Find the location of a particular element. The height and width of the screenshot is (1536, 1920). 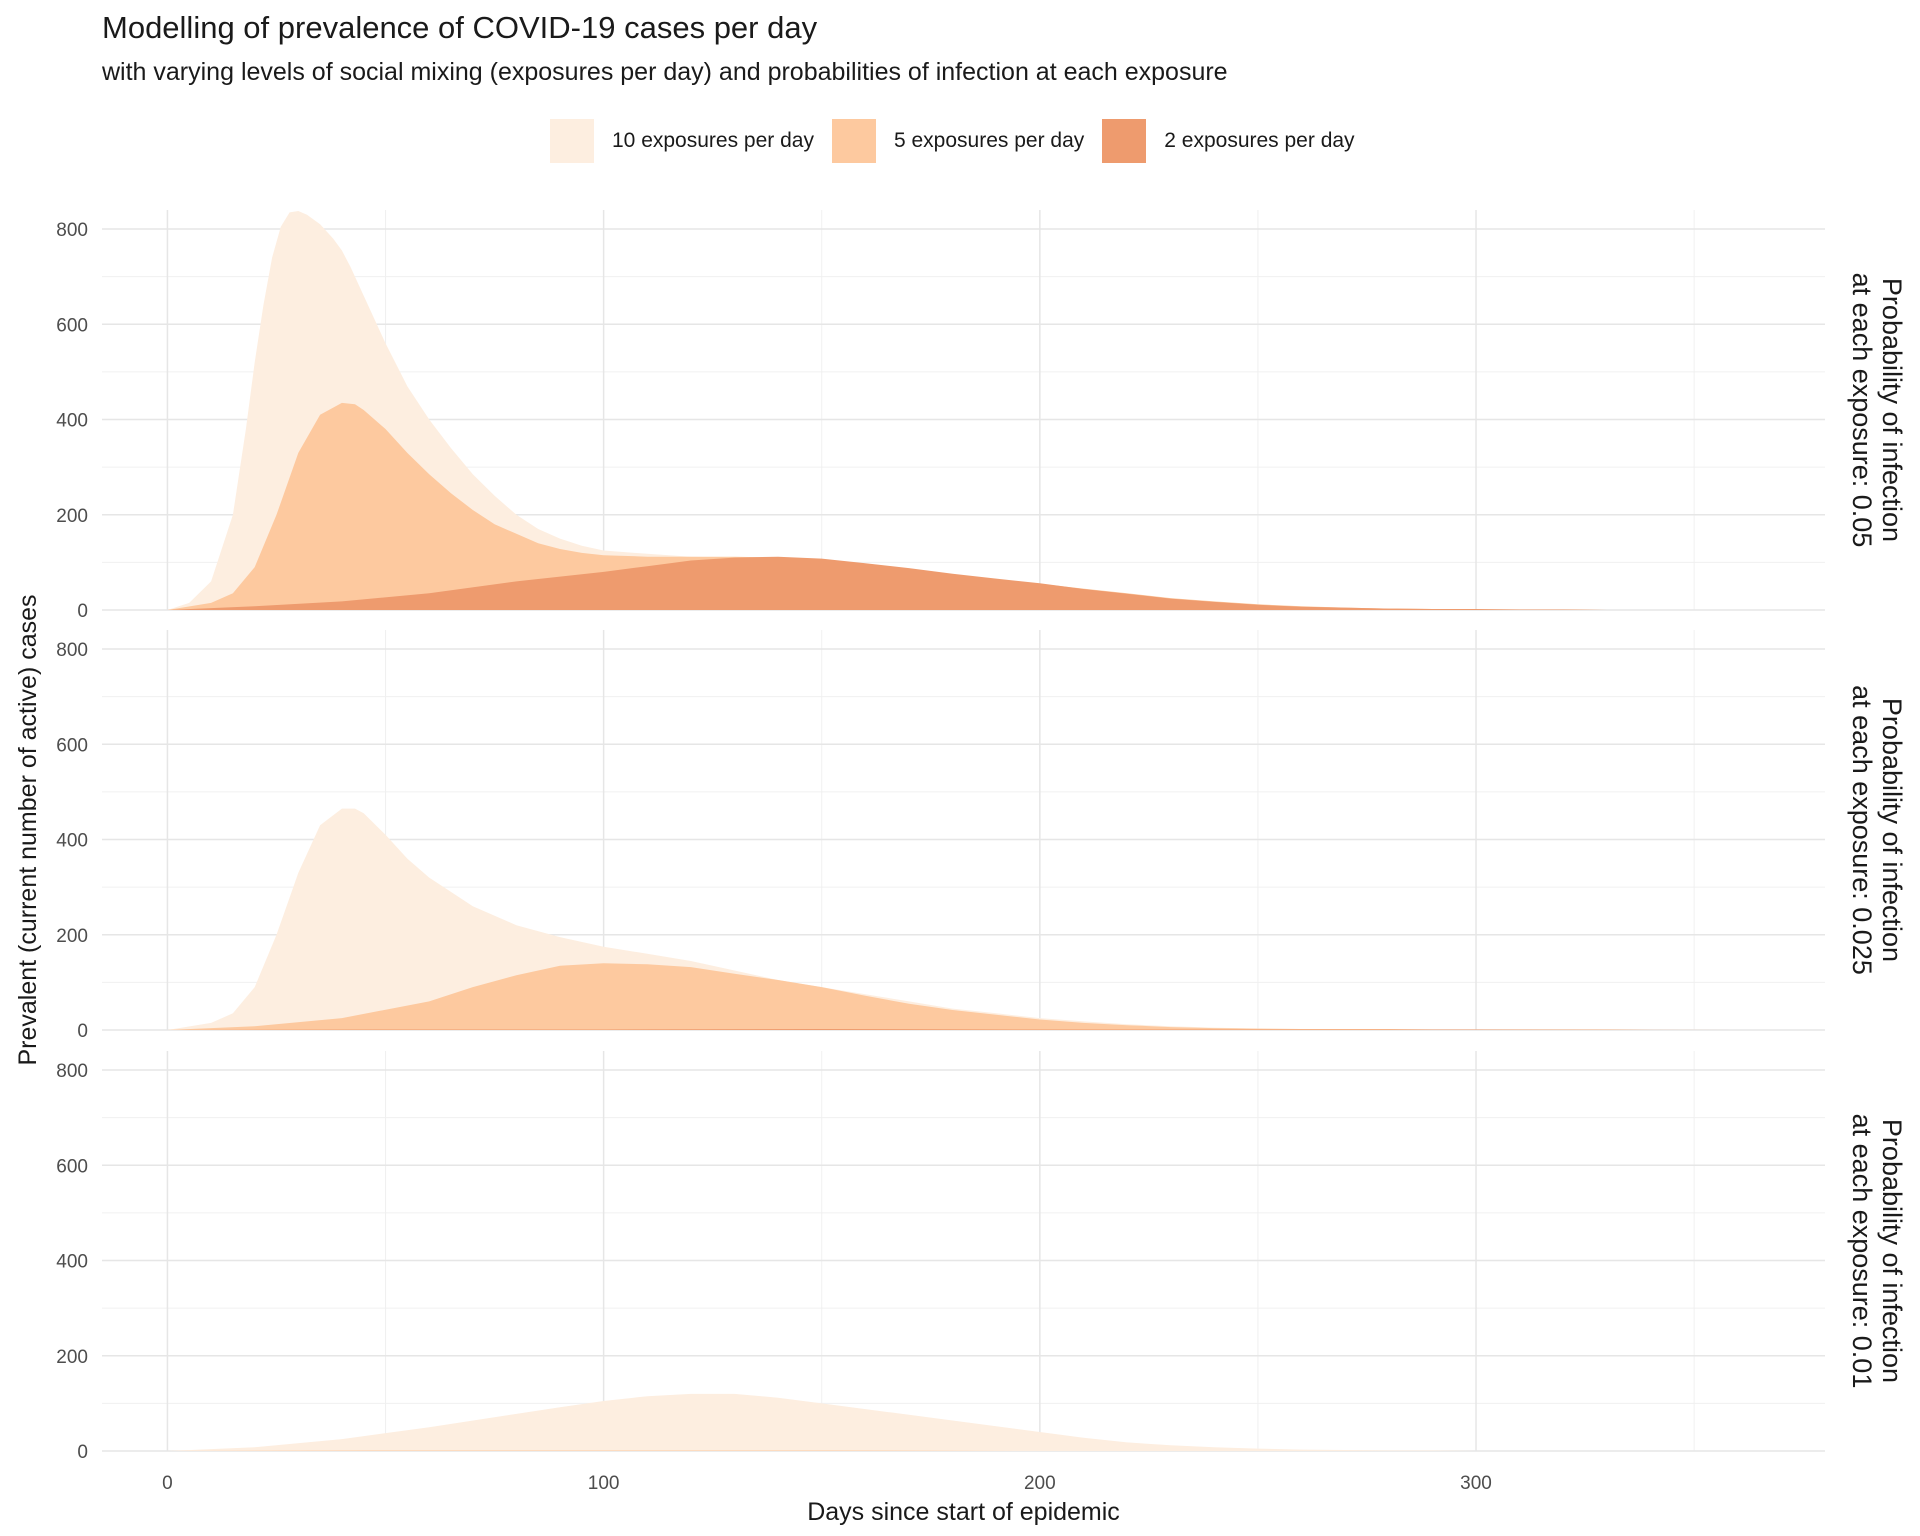

legend-key-10-exposures is located at coordinates (572, 141).